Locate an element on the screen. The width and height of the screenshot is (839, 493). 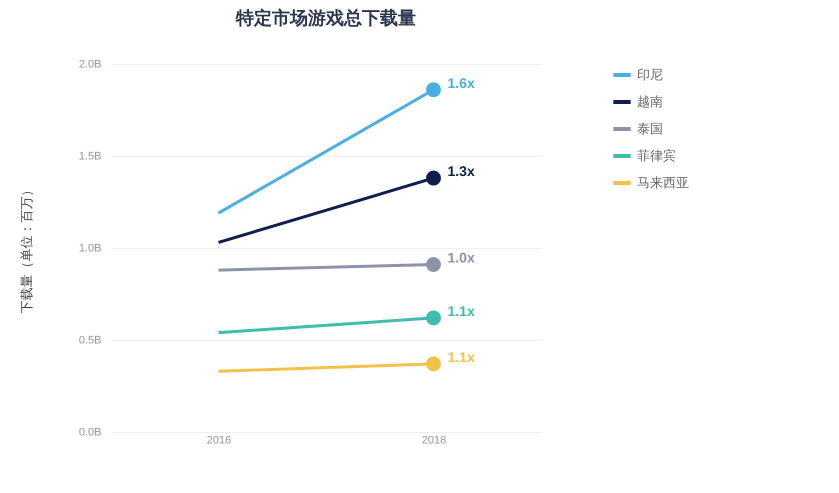
chart-title: 特定市场游戏总下载量 is located at coordinates (325, 18).